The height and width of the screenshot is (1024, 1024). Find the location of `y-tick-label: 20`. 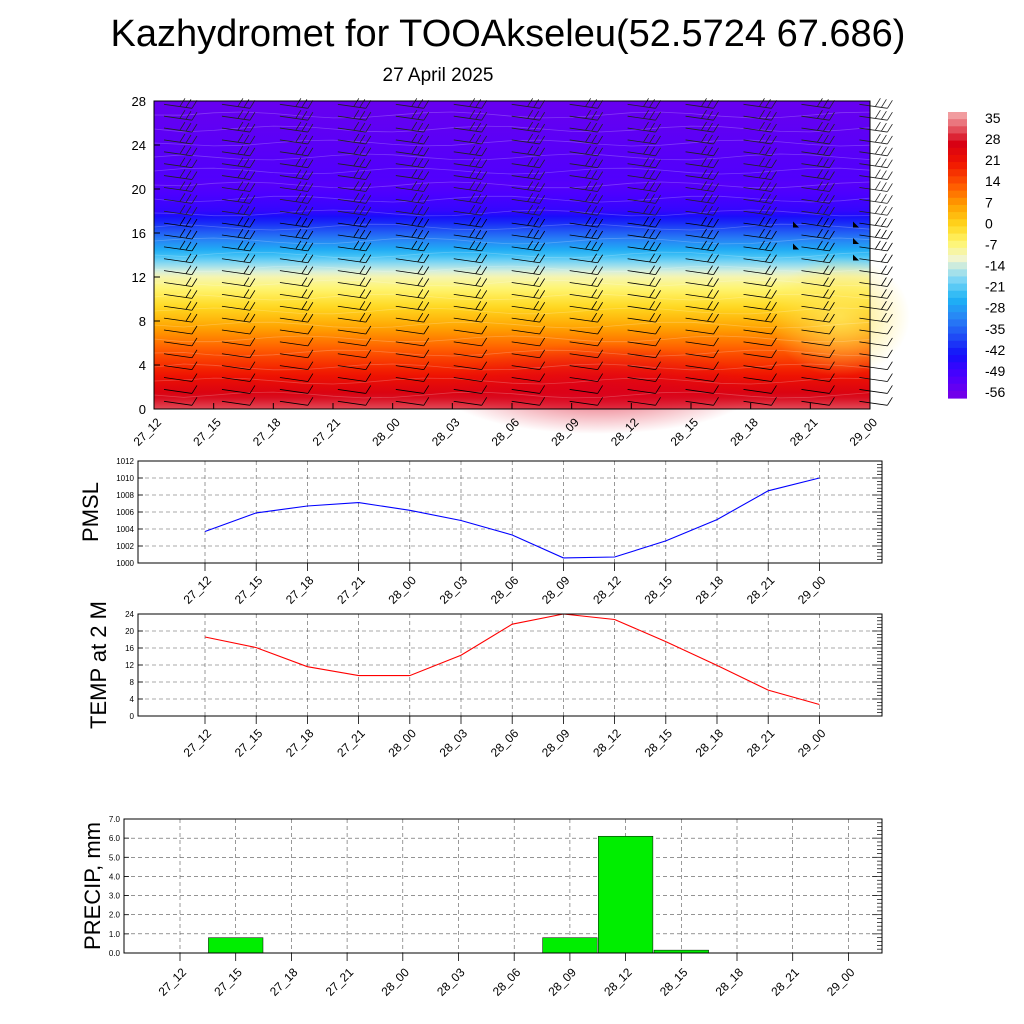

y-tick-label: 20 is located at coordinates (139, 189).